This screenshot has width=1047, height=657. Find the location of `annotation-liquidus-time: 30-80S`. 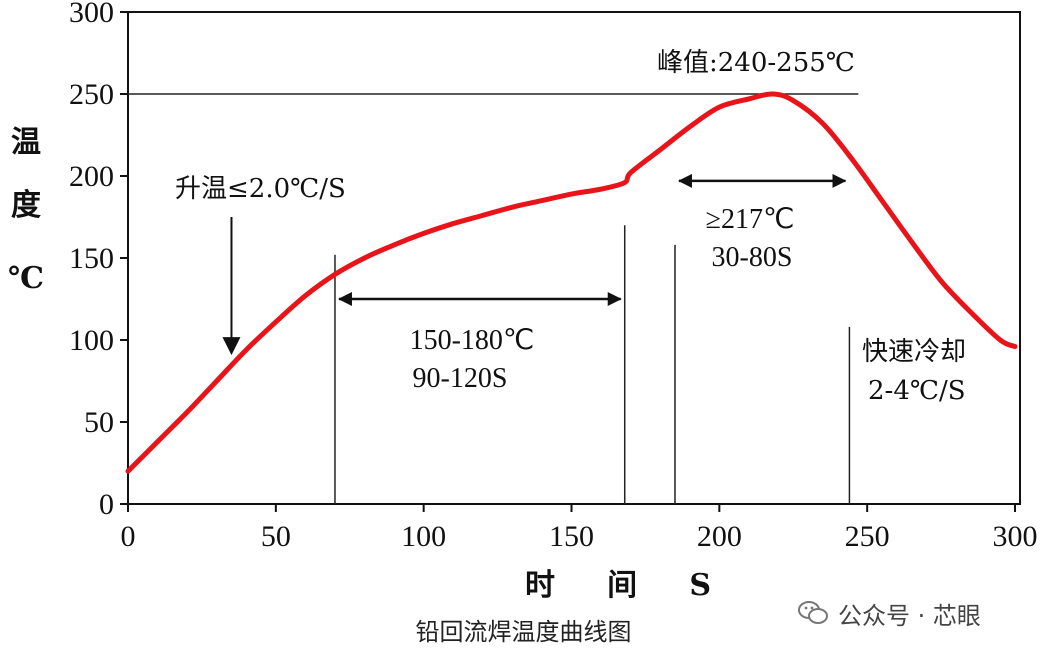

annotation-liquidus-time: 30-80S is located at coordinates (752, 257).